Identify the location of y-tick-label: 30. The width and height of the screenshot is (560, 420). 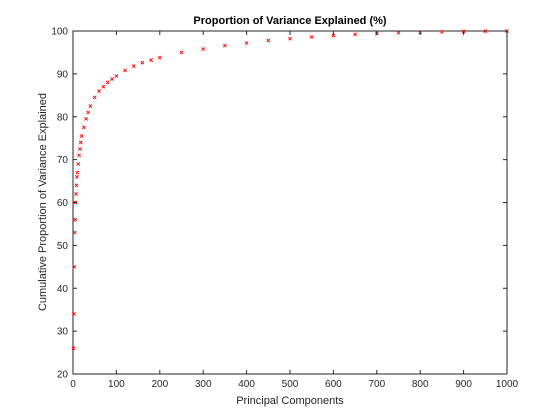
(63, 332).